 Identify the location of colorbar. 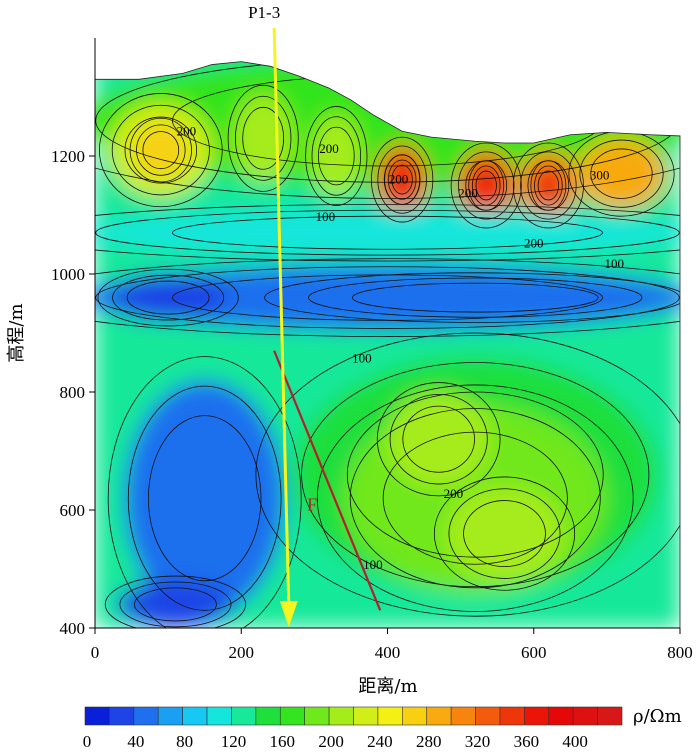
(353, 716).